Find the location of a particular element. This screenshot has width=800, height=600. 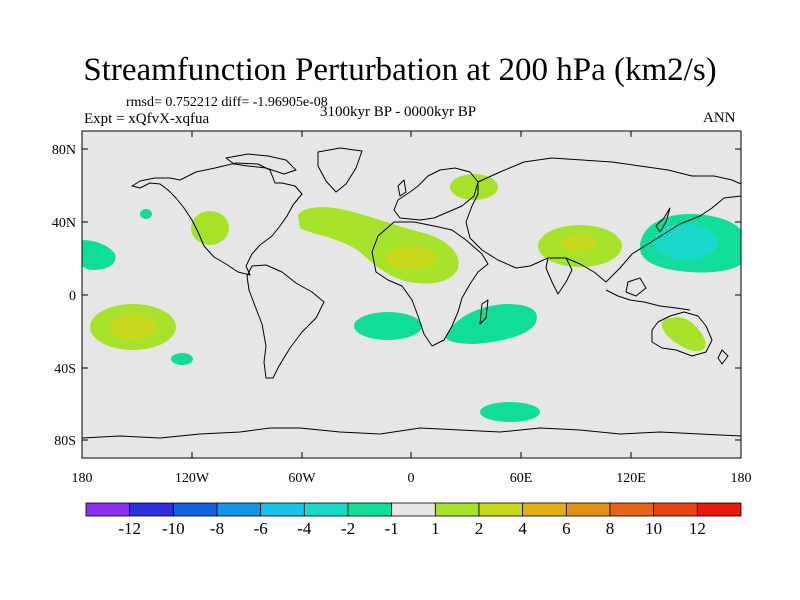

contour-small-pacific-n is located at coordinates (146, 214).